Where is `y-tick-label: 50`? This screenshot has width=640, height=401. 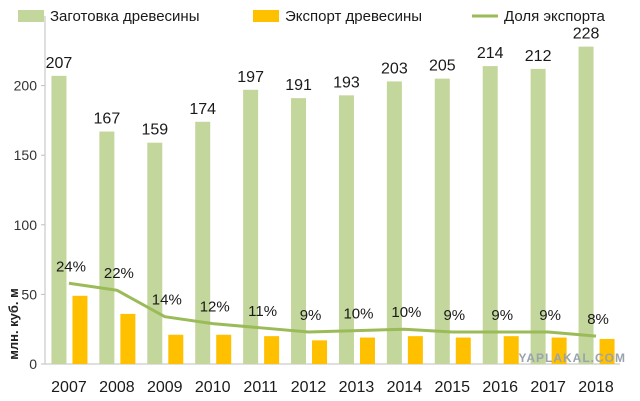
y-tick-label: 50 is located at coordinates (29, 294).